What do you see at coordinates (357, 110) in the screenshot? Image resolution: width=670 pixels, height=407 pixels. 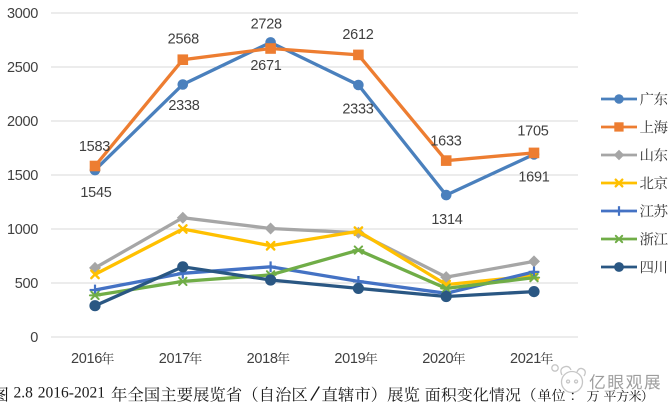 I see `svg-text: 2333` at bounding box center [357, 110].